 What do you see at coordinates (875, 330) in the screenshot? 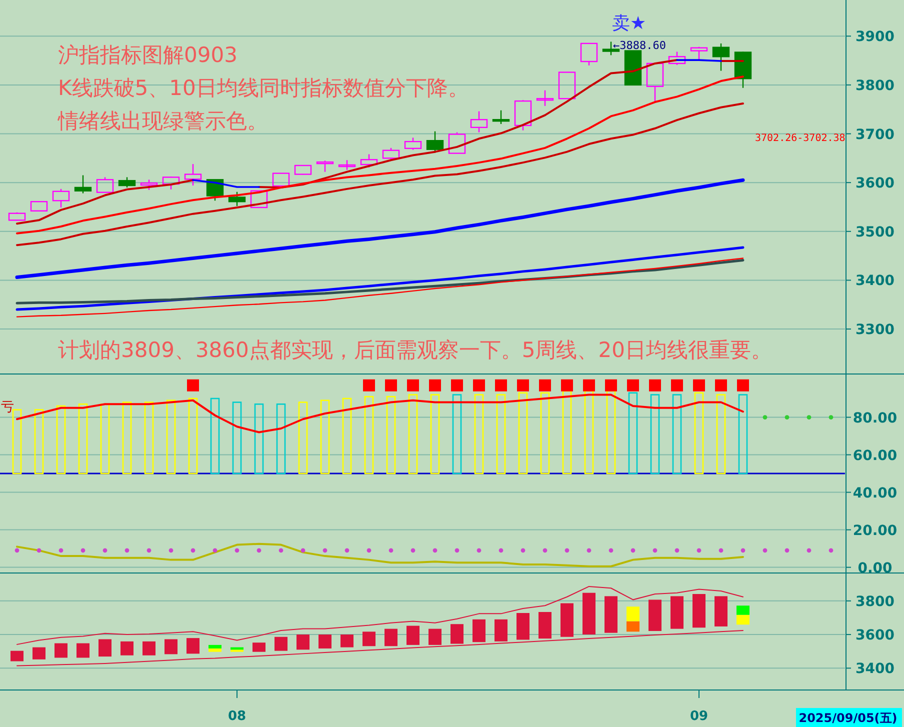
I see `y-tick-label: 3300` at bounding box center [875, 330].